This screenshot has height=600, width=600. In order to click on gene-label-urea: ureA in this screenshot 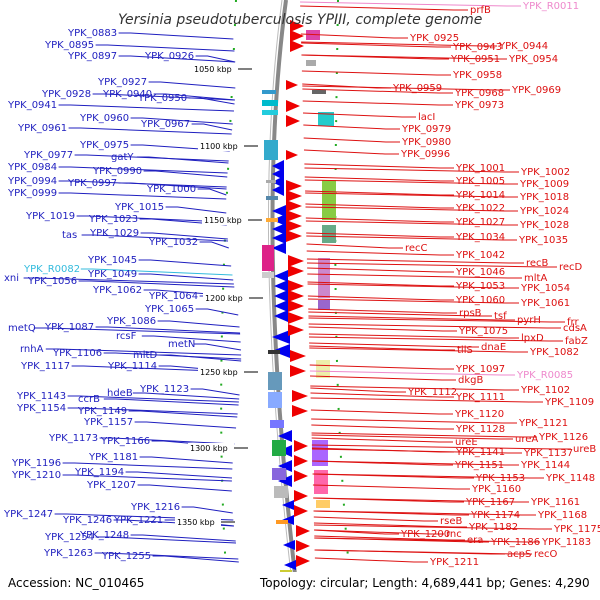, I will do `click(526, 439)`.